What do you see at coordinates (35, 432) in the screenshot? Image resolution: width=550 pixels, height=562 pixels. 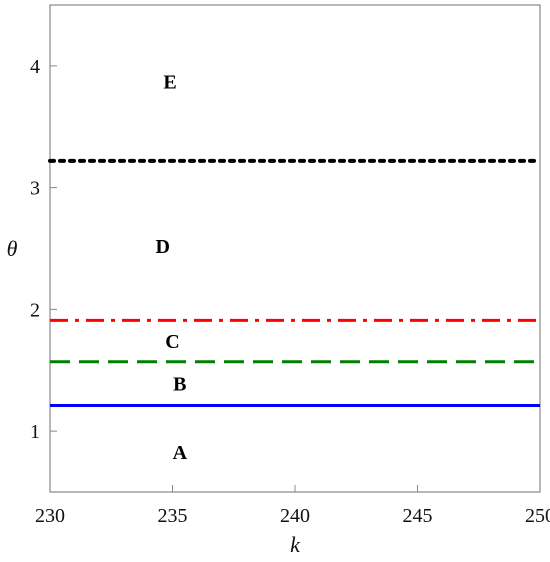 I see `y-tick-label: 1` at bounding box center [35, 432].